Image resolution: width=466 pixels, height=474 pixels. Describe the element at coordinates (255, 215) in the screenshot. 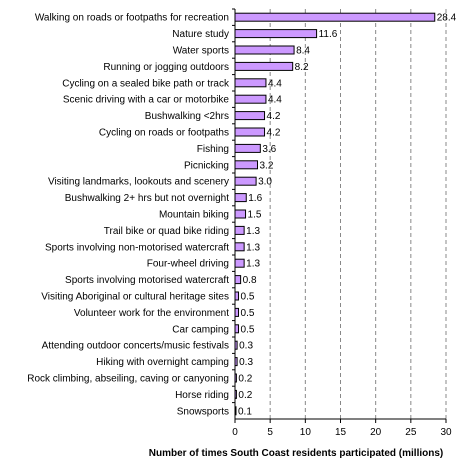

I see `data-label: 1.5` at that location.